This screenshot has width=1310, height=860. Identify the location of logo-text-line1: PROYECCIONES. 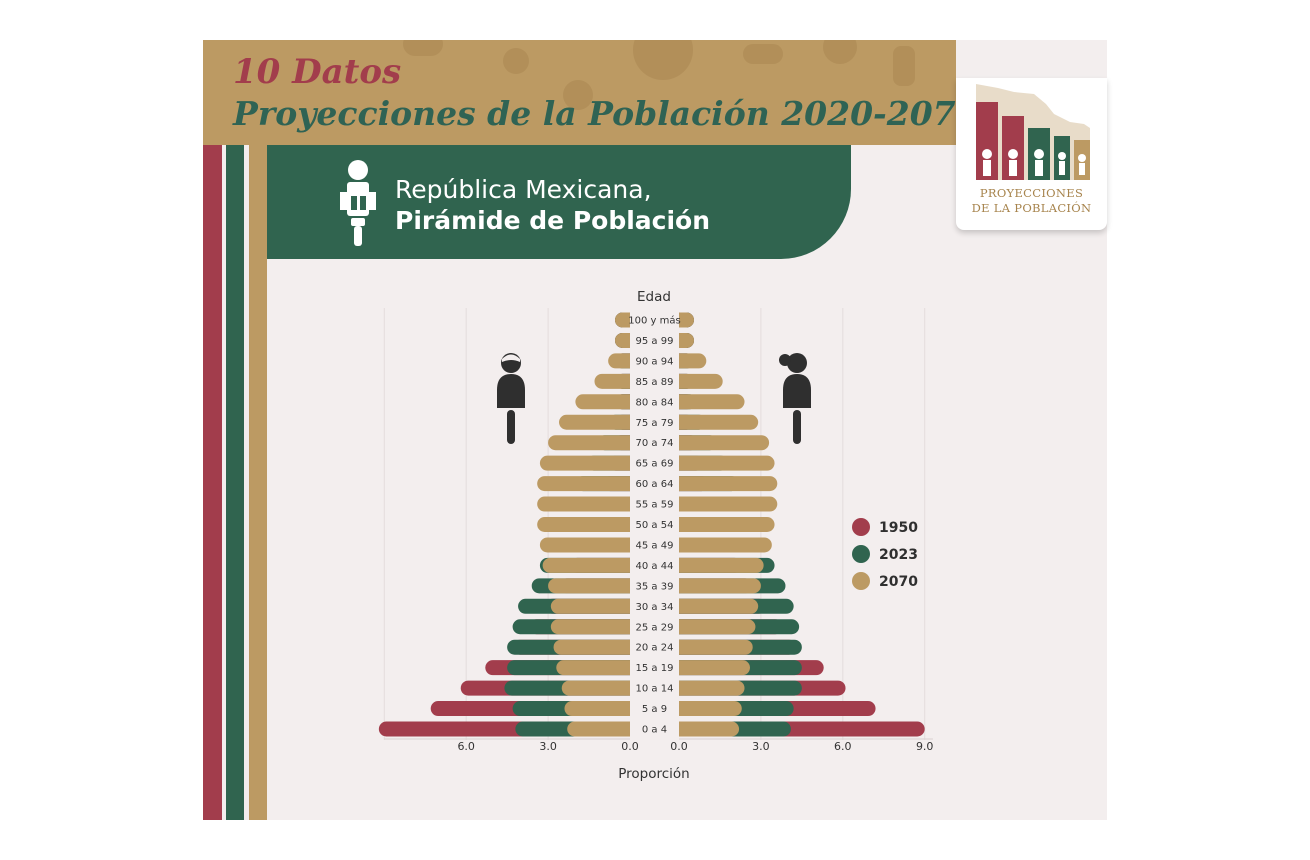
(1031, 193).